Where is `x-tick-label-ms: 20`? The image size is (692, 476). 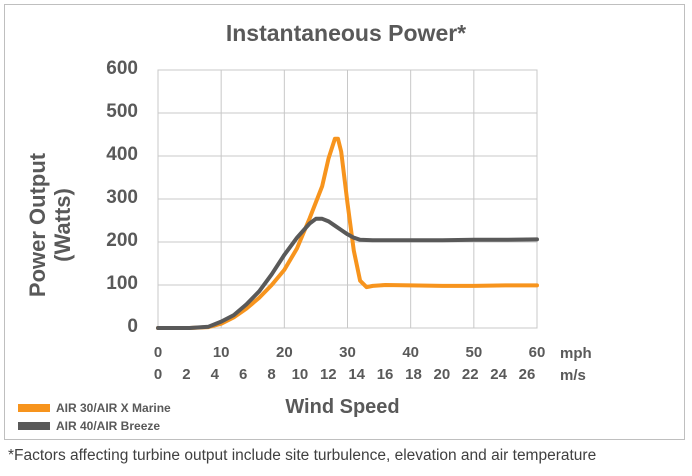
x-tick-label-ms: 20 is located at coordinates (442, 374).